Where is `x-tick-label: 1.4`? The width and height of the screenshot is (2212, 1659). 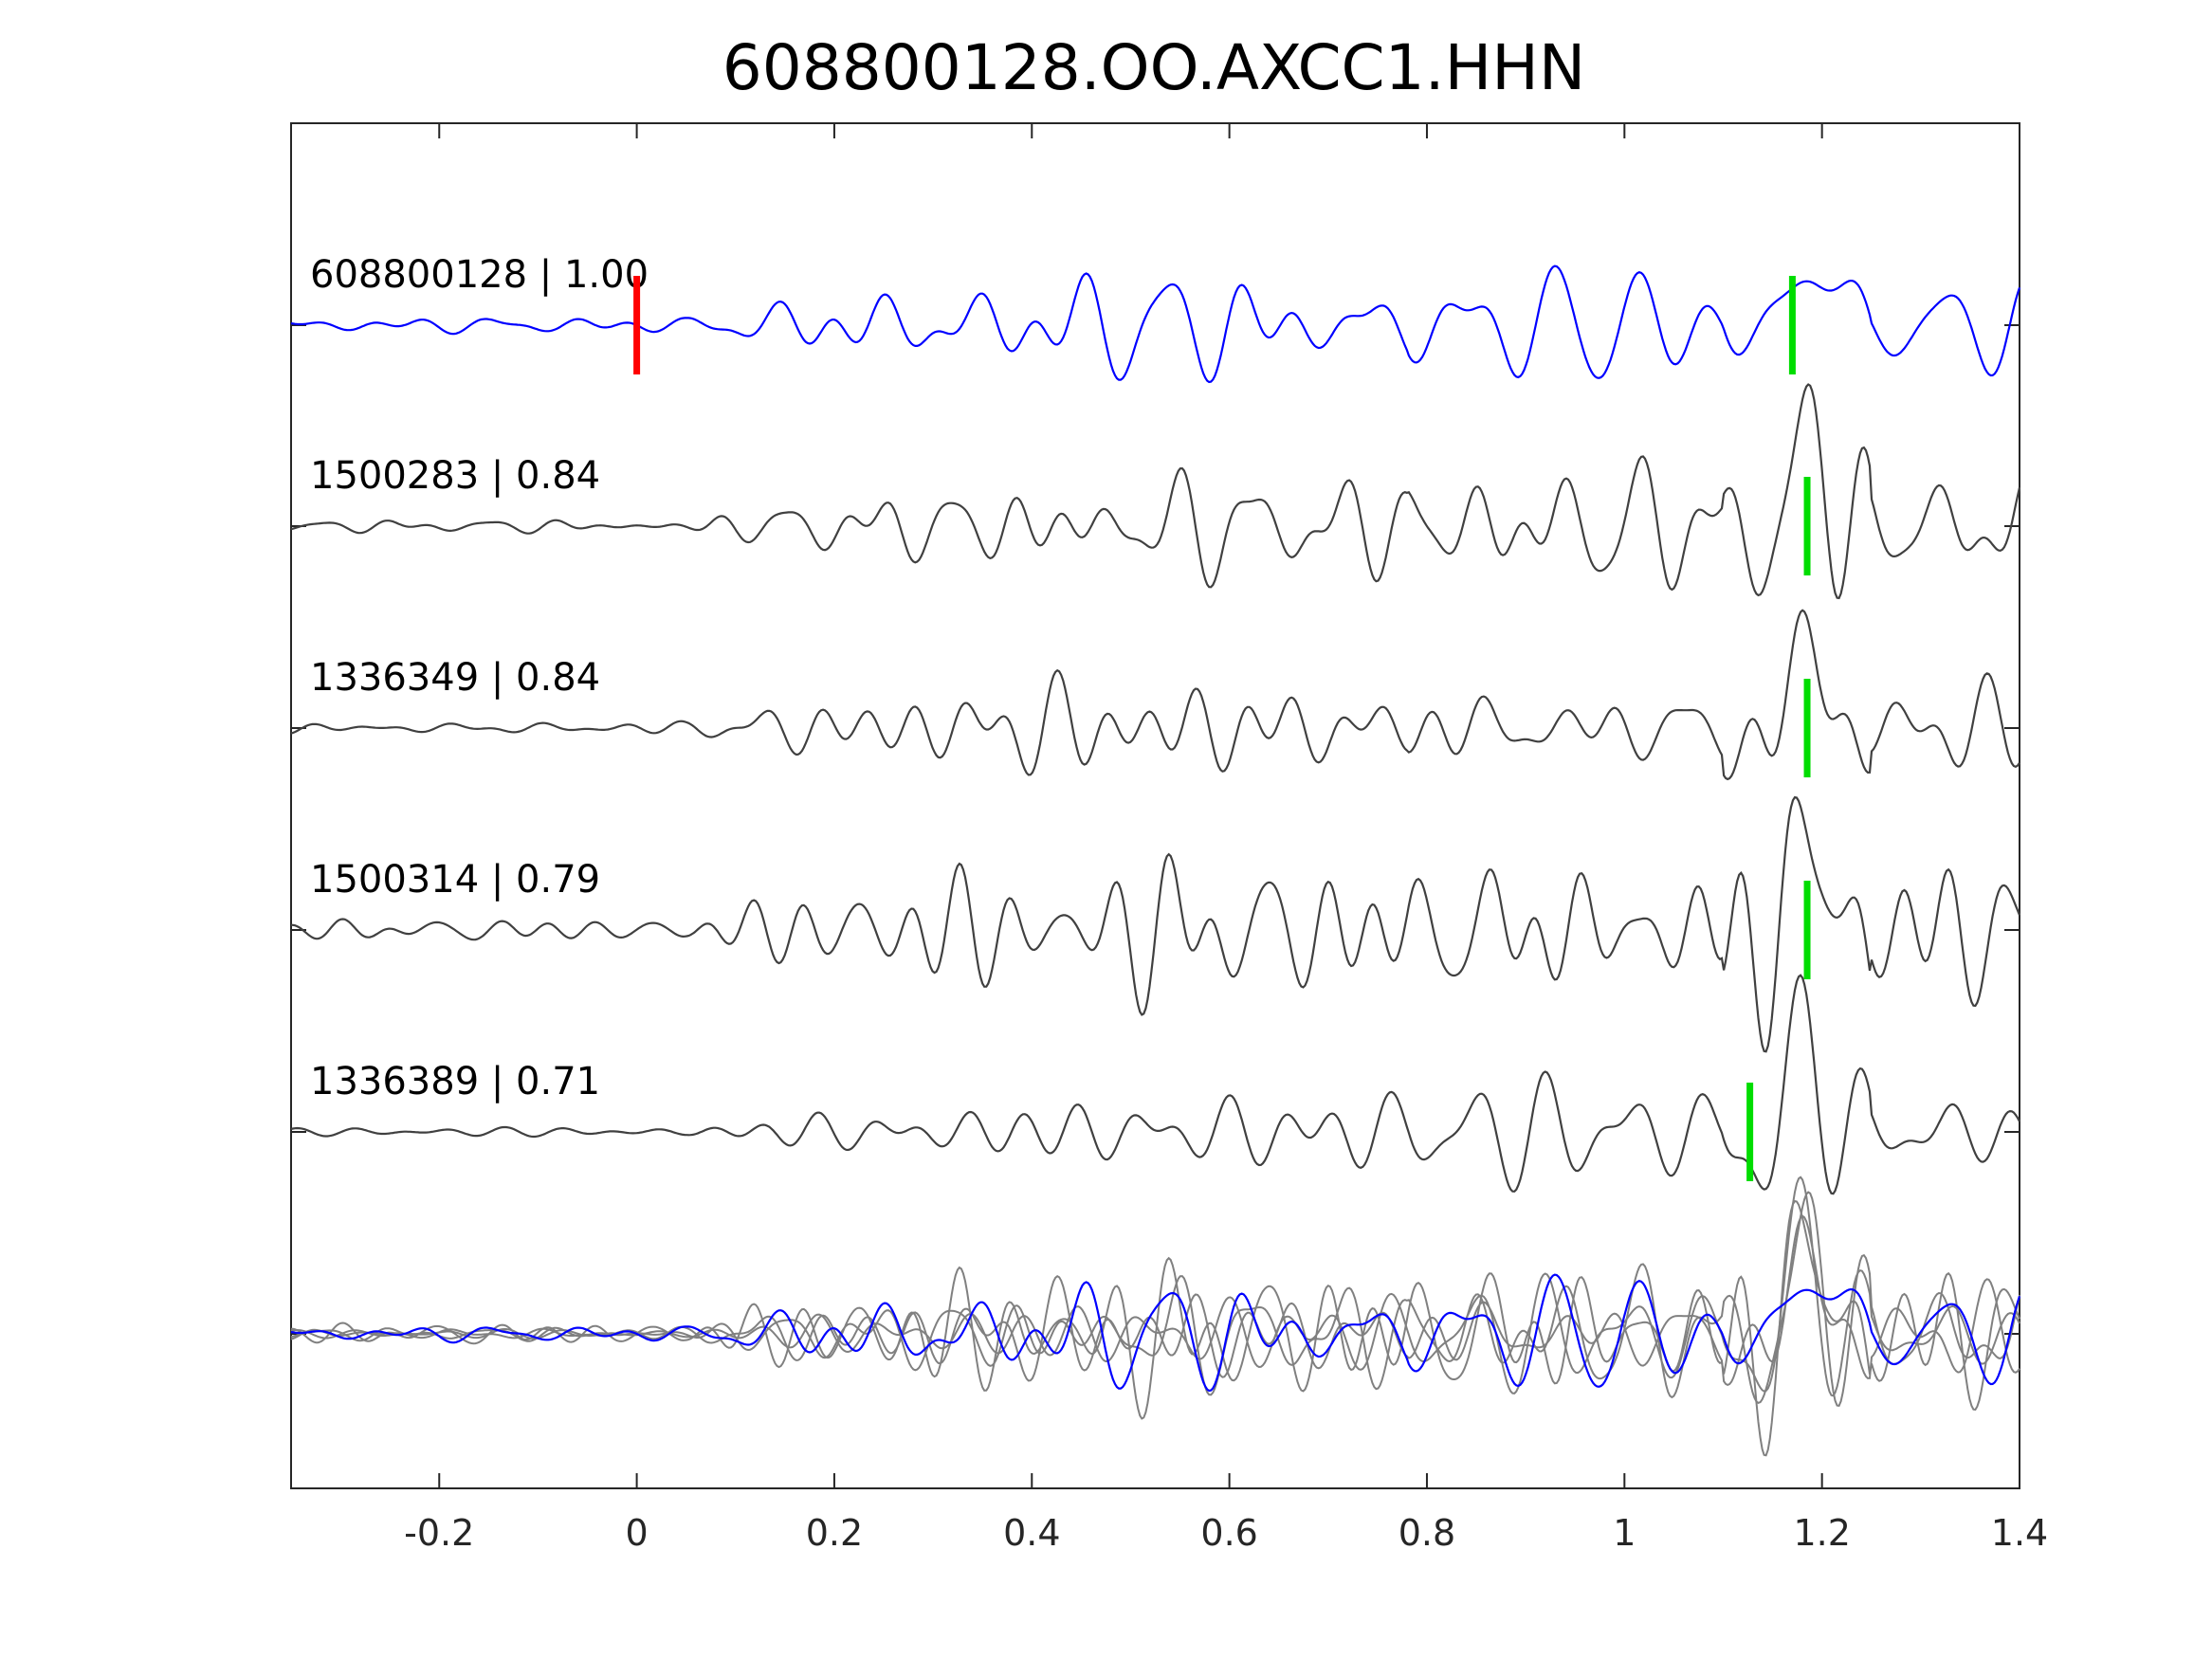
x-tick-label: 1.4 is located at coordinates (2019, 1533).